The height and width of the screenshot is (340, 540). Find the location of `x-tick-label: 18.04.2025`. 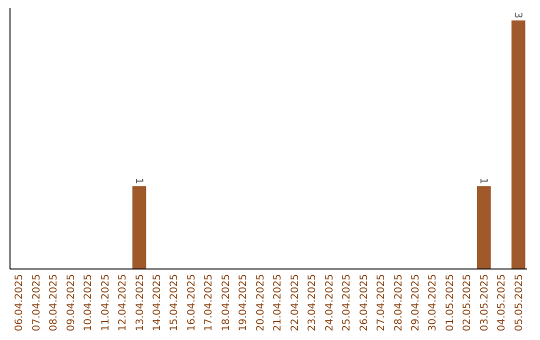

x-tick-label: 18.04.2025 is located at coordinates (226, 303).